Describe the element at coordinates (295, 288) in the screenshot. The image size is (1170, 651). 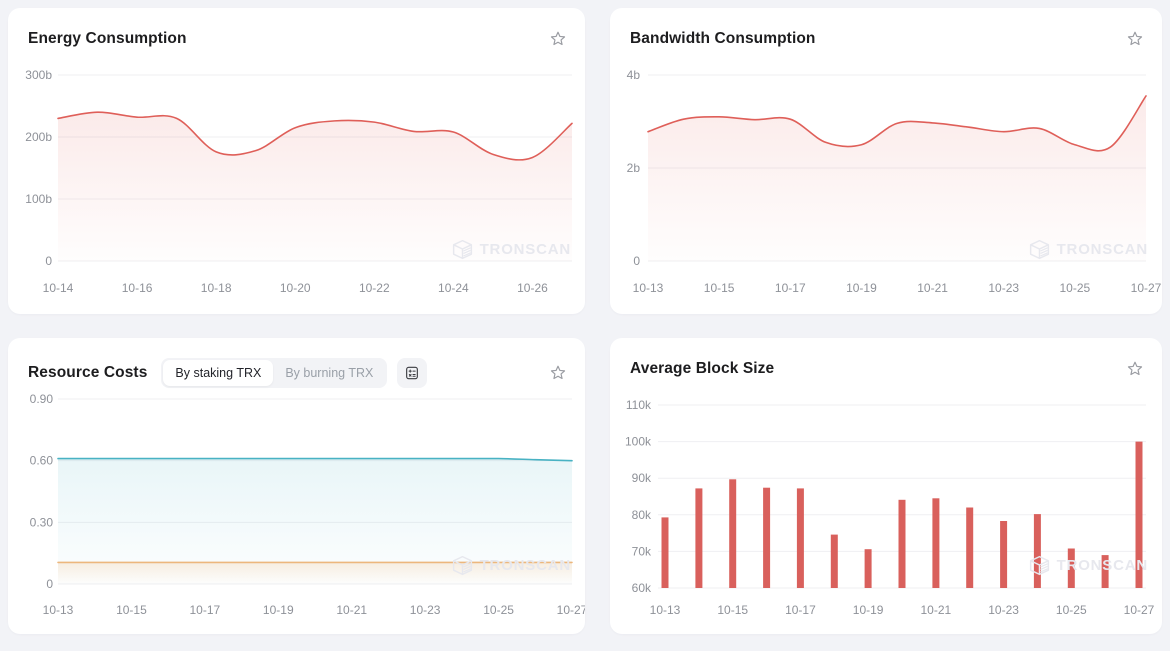
I see `x-axis-tick-label: 10-20` at that location.